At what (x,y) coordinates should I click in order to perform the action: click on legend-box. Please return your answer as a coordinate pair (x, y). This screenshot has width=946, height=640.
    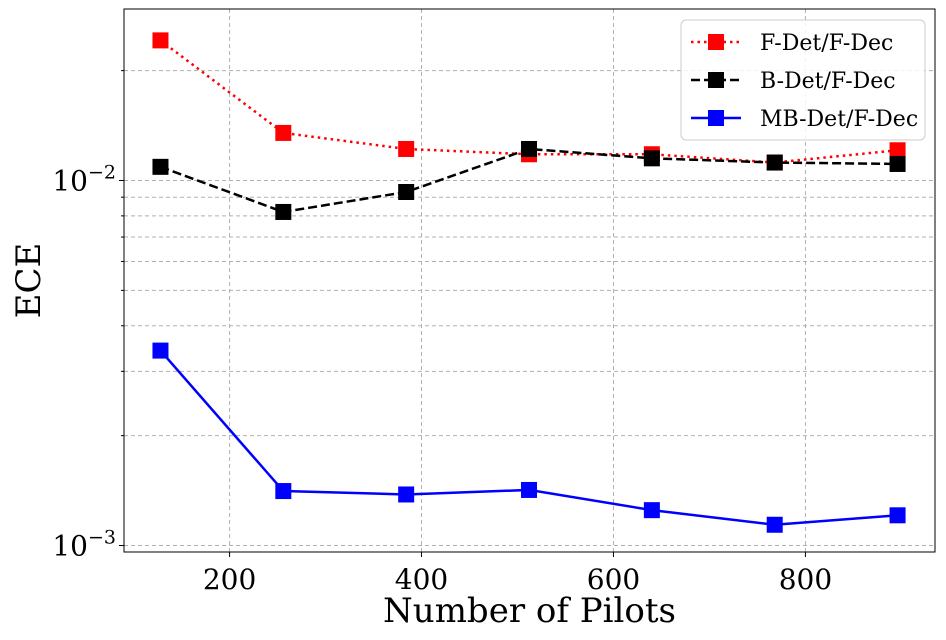
    Looking at the image, I should click on (803, 80).